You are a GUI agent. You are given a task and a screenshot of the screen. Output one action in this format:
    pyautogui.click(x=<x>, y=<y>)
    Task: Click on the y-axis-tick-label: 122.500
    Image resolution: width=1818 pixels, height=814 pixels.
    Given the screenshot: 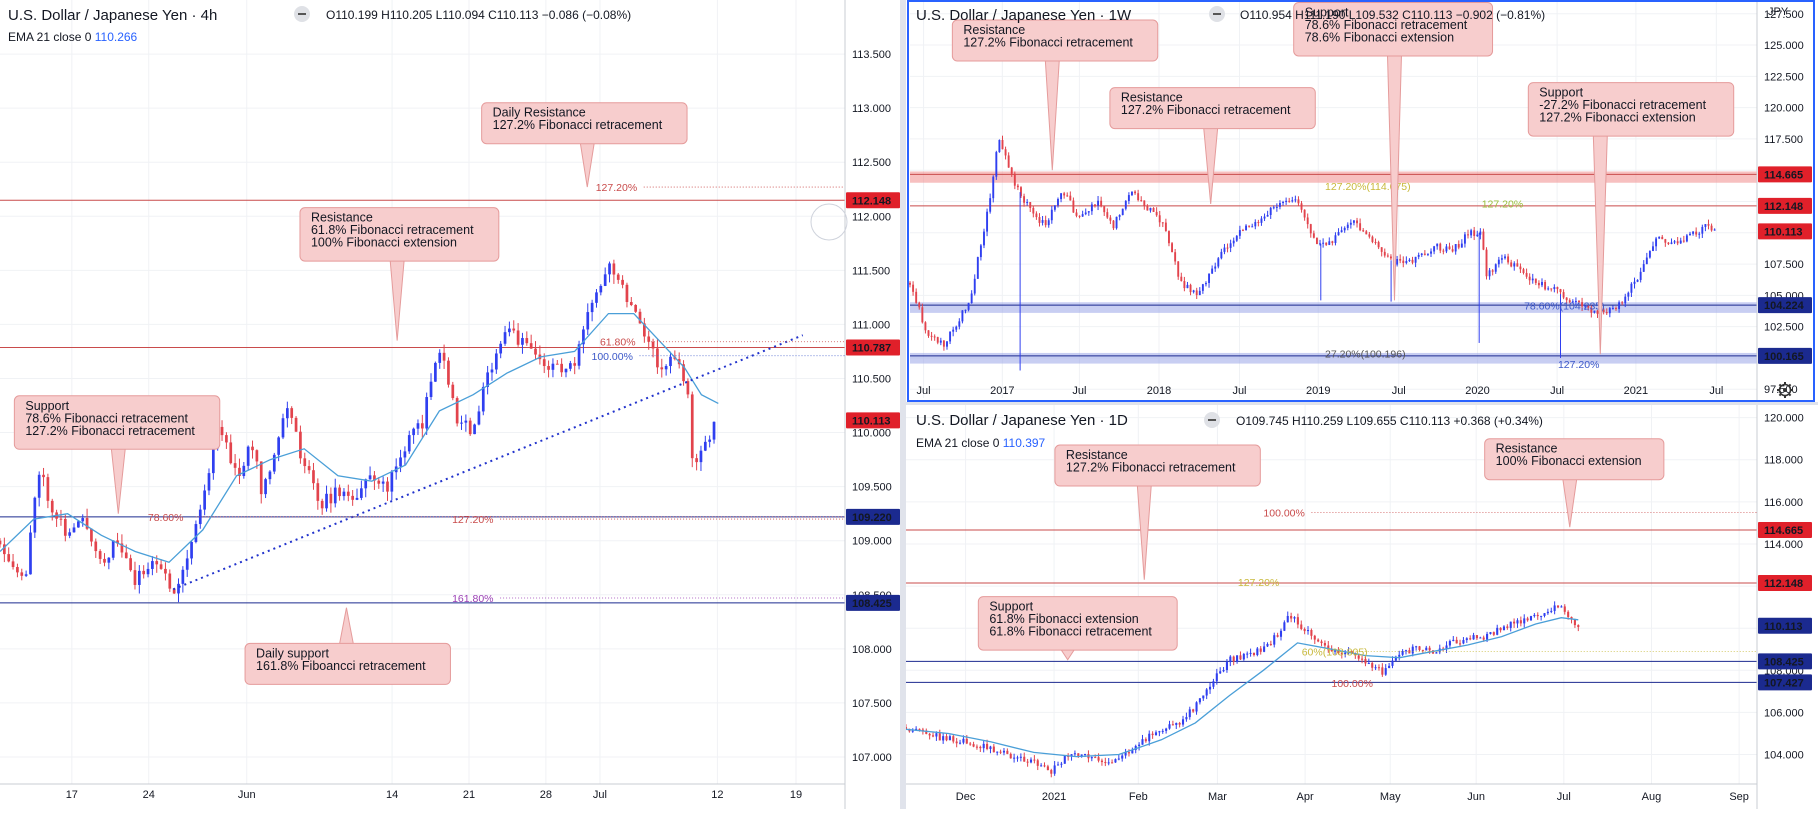 What is the action you would take?
    pyautogui.click(x=1784, y=77)
    